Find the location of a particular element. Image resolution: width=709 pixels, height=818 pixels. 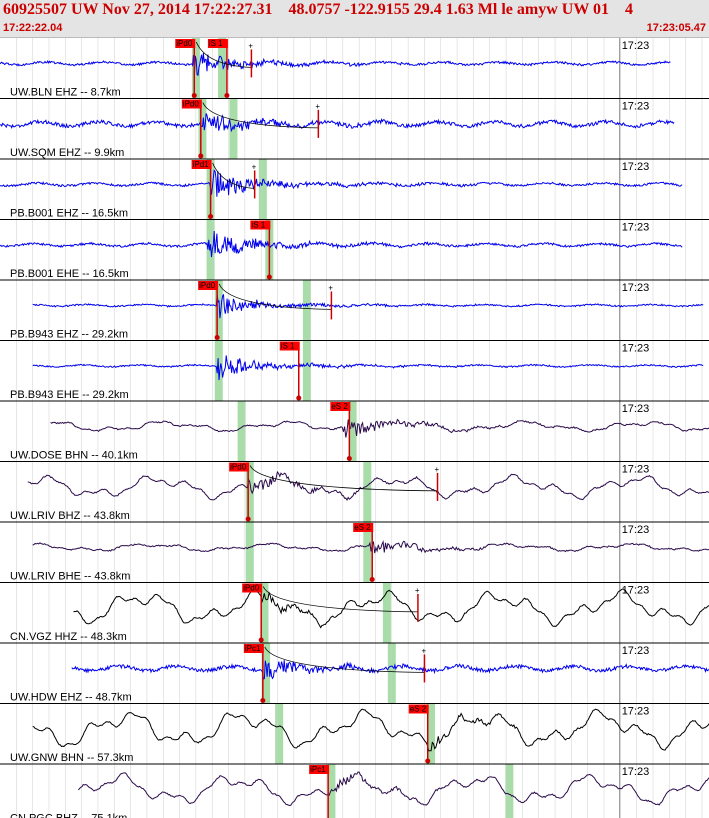

trace-label: PB.B001 EHE -- 16.5km is located at coordinates (69, 274).